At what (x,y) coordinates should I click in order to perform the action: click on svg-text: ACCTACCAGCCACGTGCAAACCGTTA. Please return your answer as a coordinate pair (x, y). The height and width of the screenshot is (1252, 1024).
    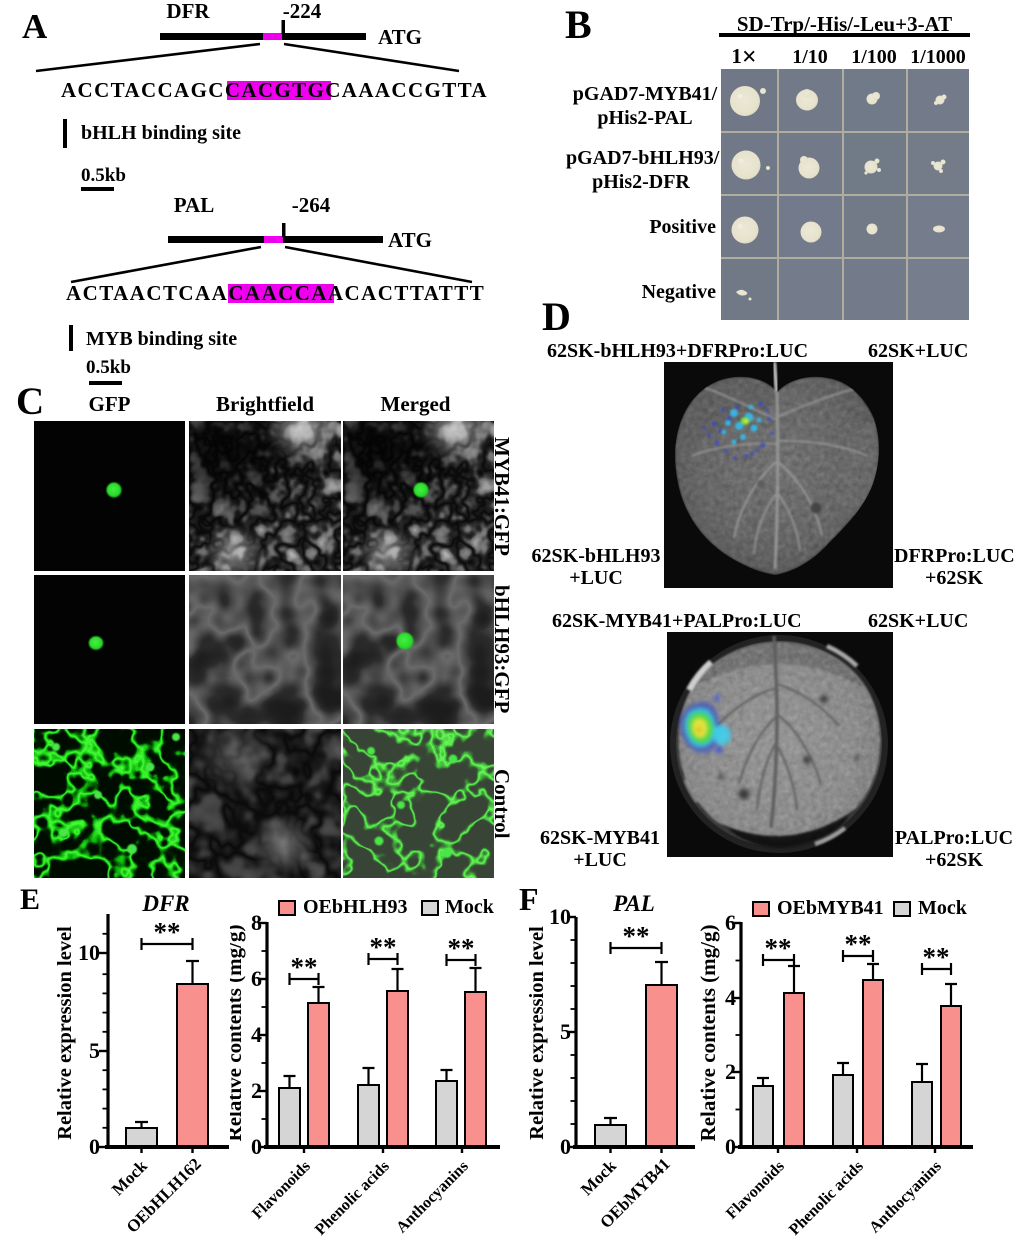
    Looking at the image, I should click on (275, 90).